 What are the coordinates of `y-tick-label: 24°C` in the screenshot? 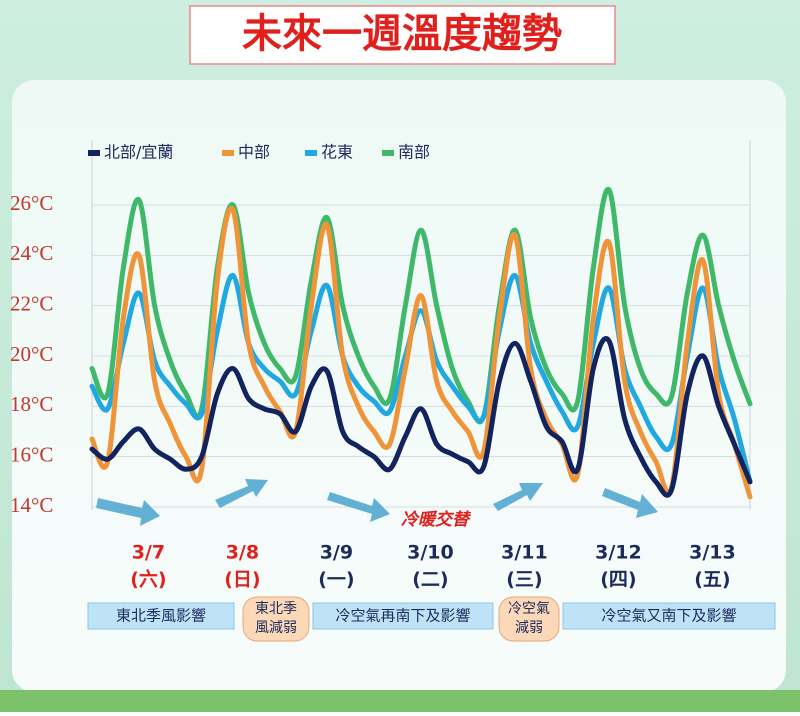 It's located at (31, 253).